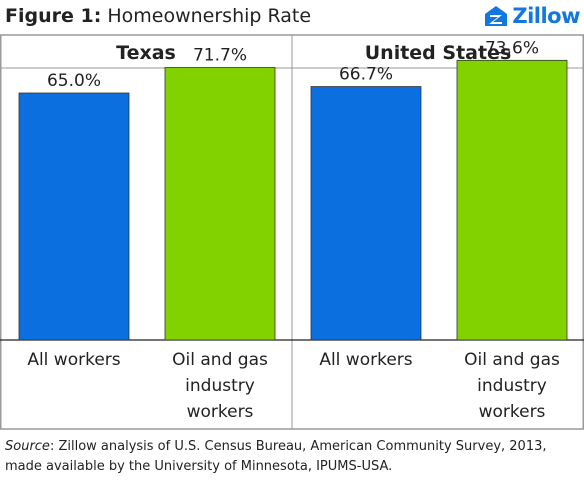  What do you see at coordinates (512, 48) in the screenshot?
I see `data-label: 73.6%` at bounding box center [512, 48].